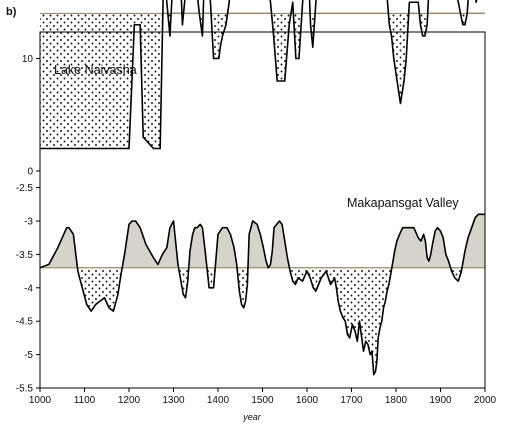  I want to click on x-tick-label: 1800, so click(396, 400).